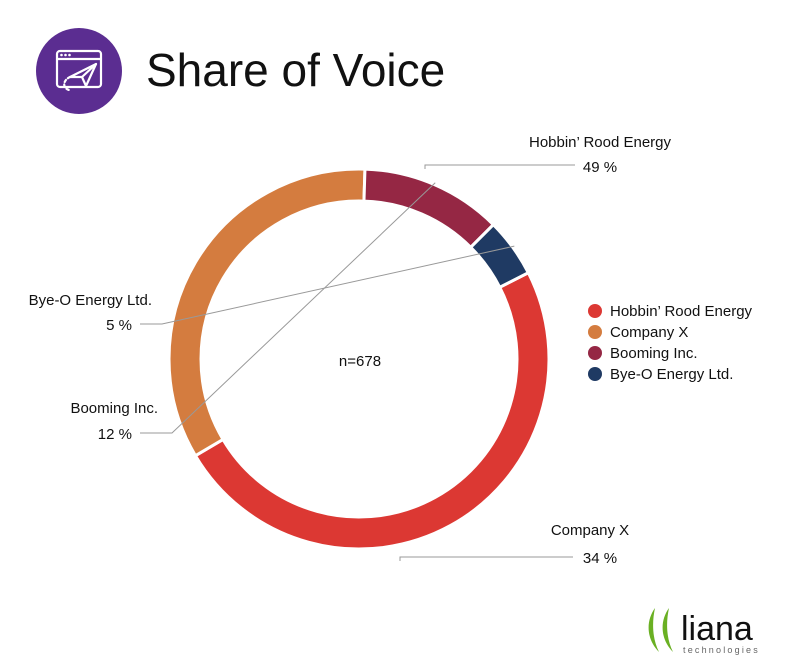  I want to click on liana-technologies-logo: liana technologies, so click(704, 631).